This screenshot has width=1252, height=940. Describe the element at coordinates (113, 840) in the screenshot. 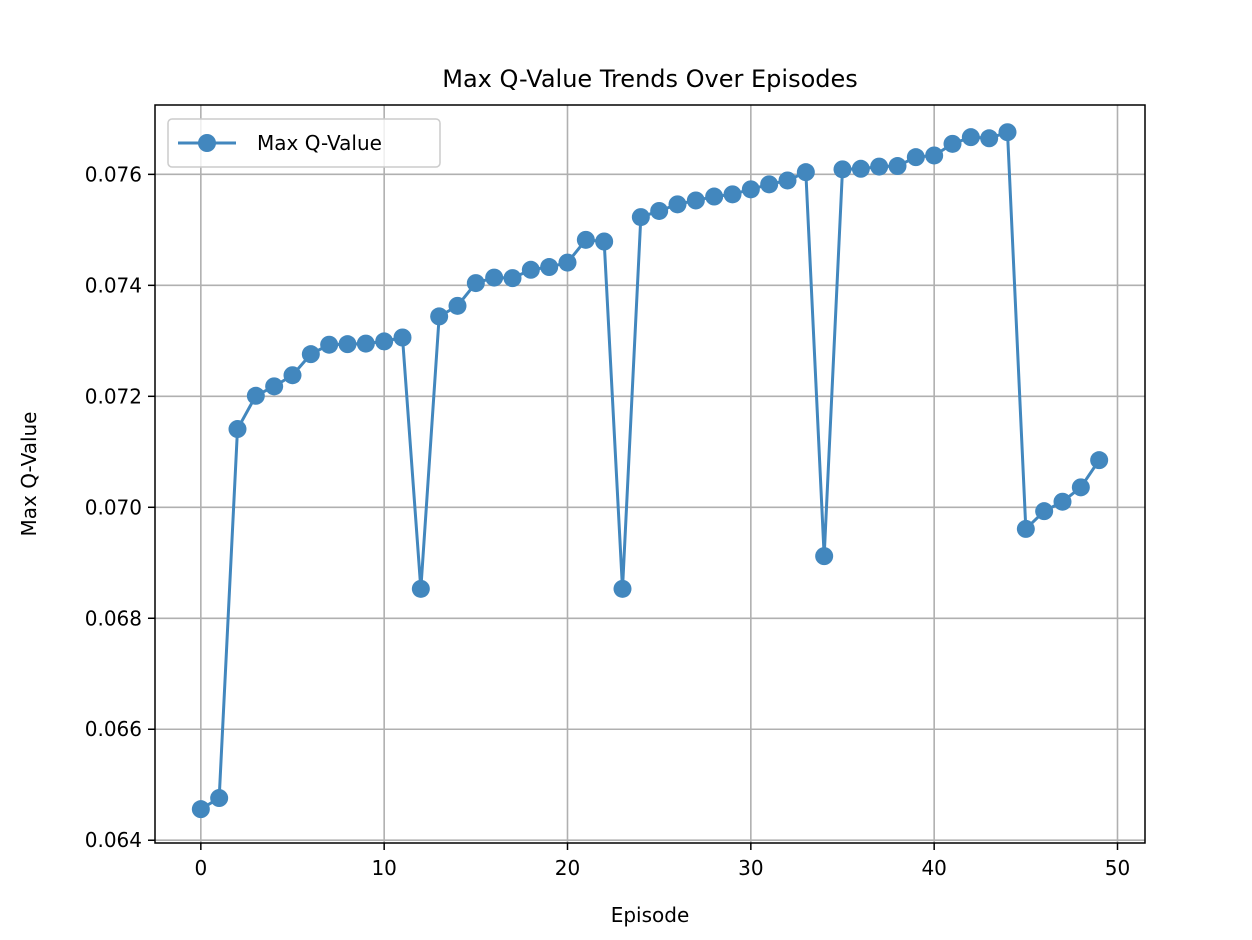

I see `y-tick-label: 0.064` at that location.